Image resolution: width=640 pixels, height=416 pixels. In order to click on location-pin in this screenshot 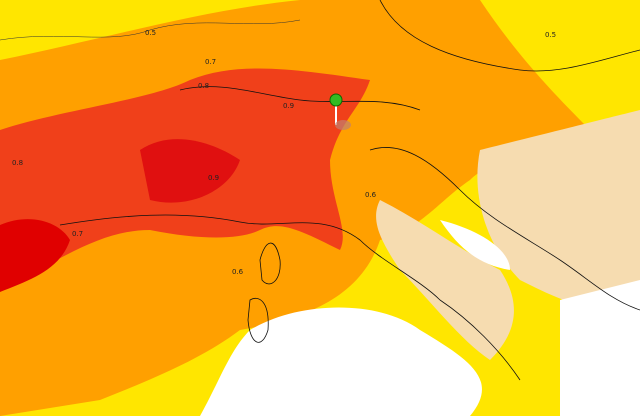, I will do `click(336, 100)`.